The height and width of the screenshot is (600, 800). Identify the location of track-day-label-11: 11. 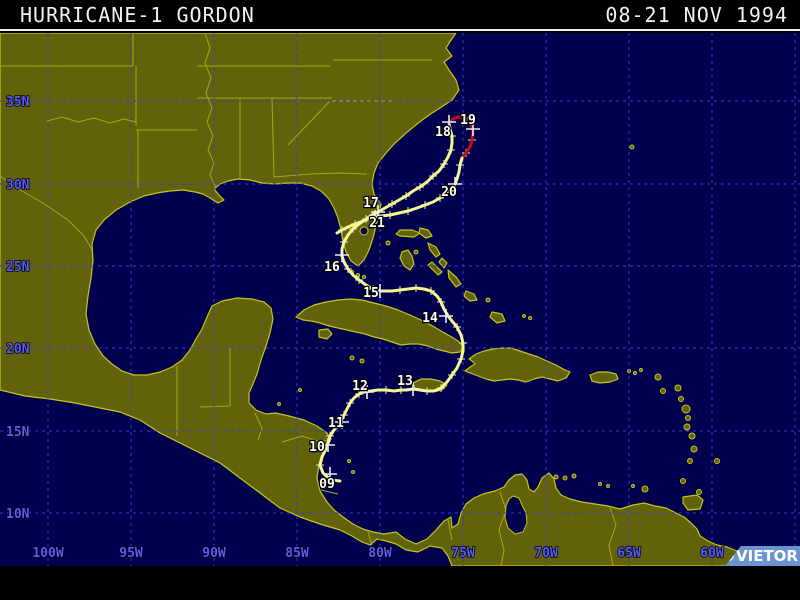
(336, 423).